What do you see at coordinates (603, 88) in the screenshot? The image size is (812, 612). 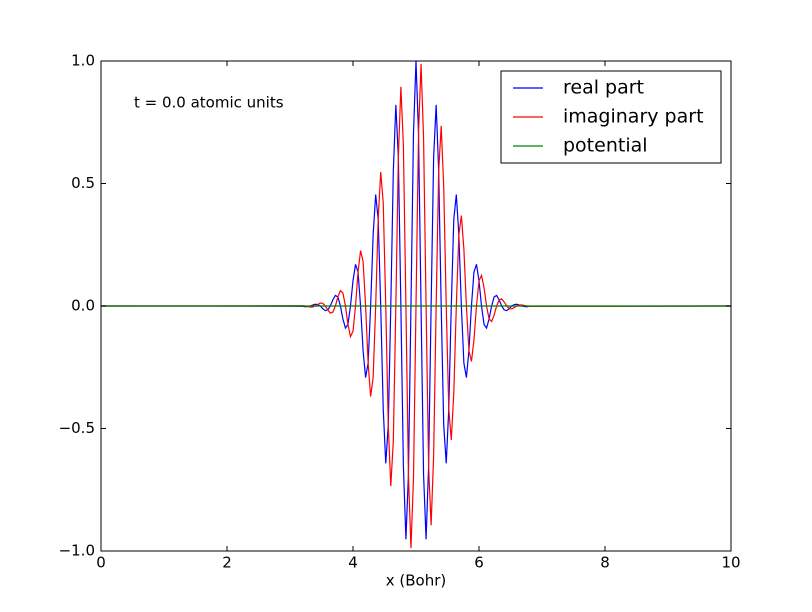 I see `legend-label: real part` at bounding box center [603, 88].